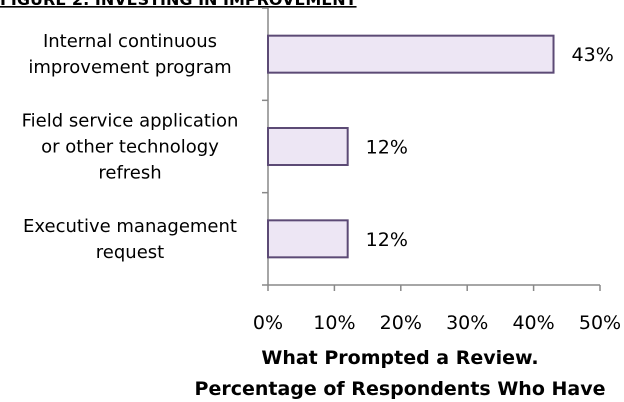 The width and height of the screenshot is (624, 402). What do you see at coordinates (600, 323) in the screenshot?
I see `x-tick-label: 50%` at bounding box center [600, 323].